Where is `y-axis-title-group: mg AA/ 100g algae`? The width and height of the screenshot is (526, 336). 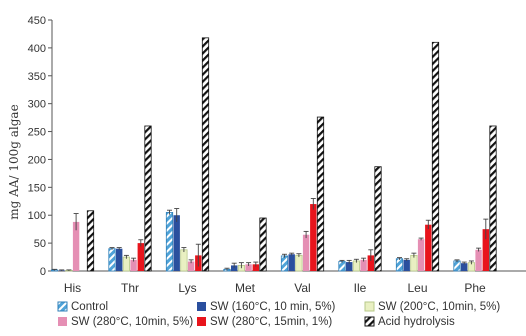
y-axis-title-group: mg AA/ 100g algae is located at coordinates (14, 161).